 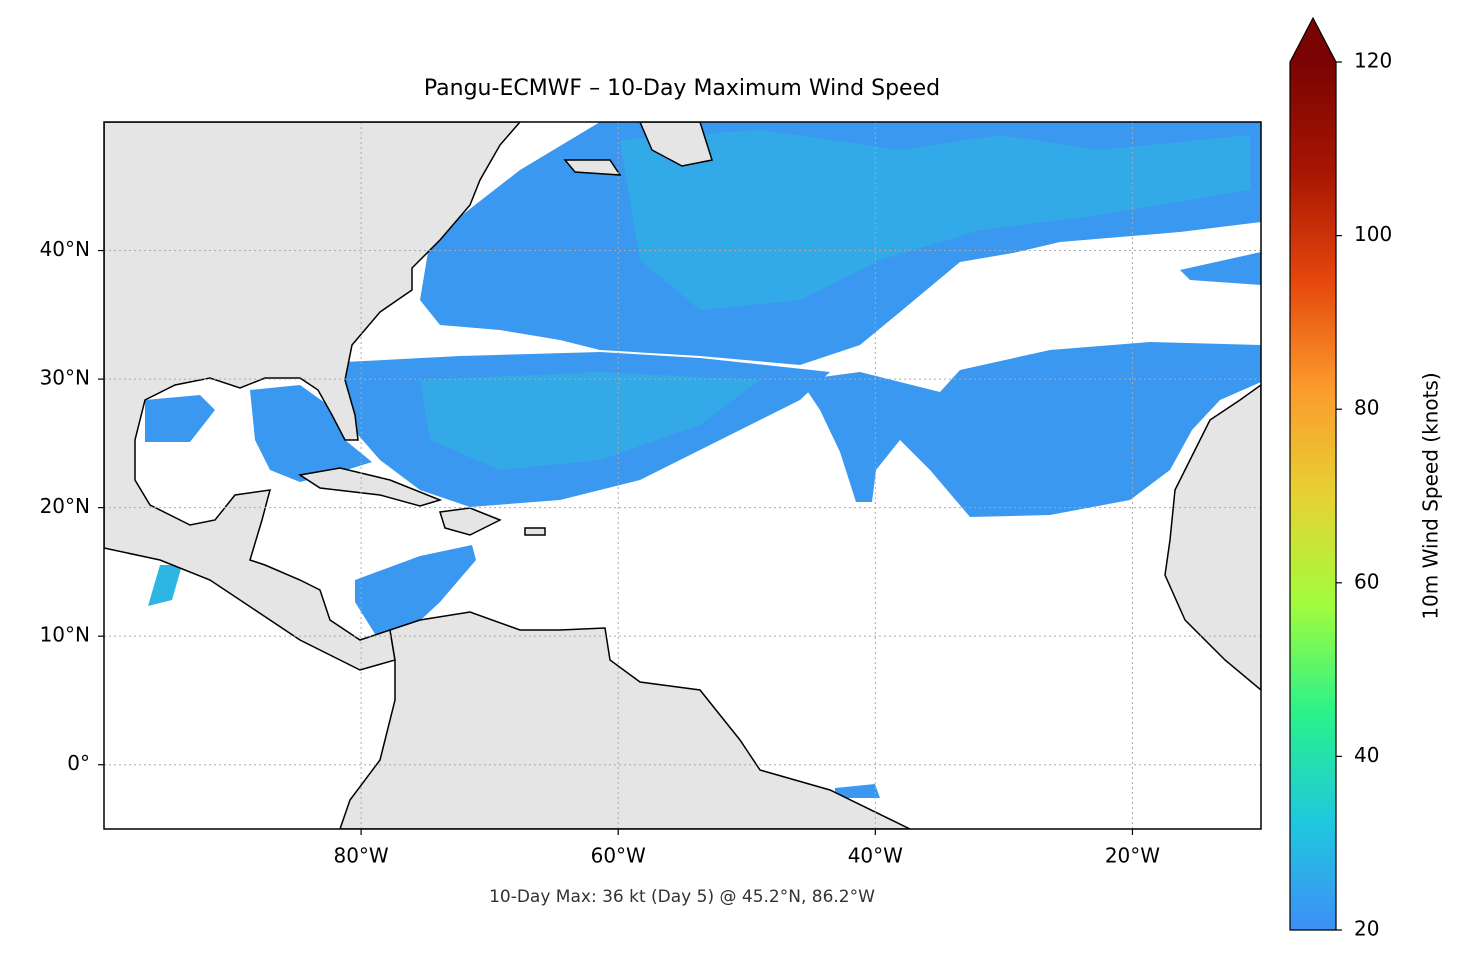 What do you see at coordinates (470, 521) in the screenshot?
I see `hispaniola` at bounding box center [470, 521].